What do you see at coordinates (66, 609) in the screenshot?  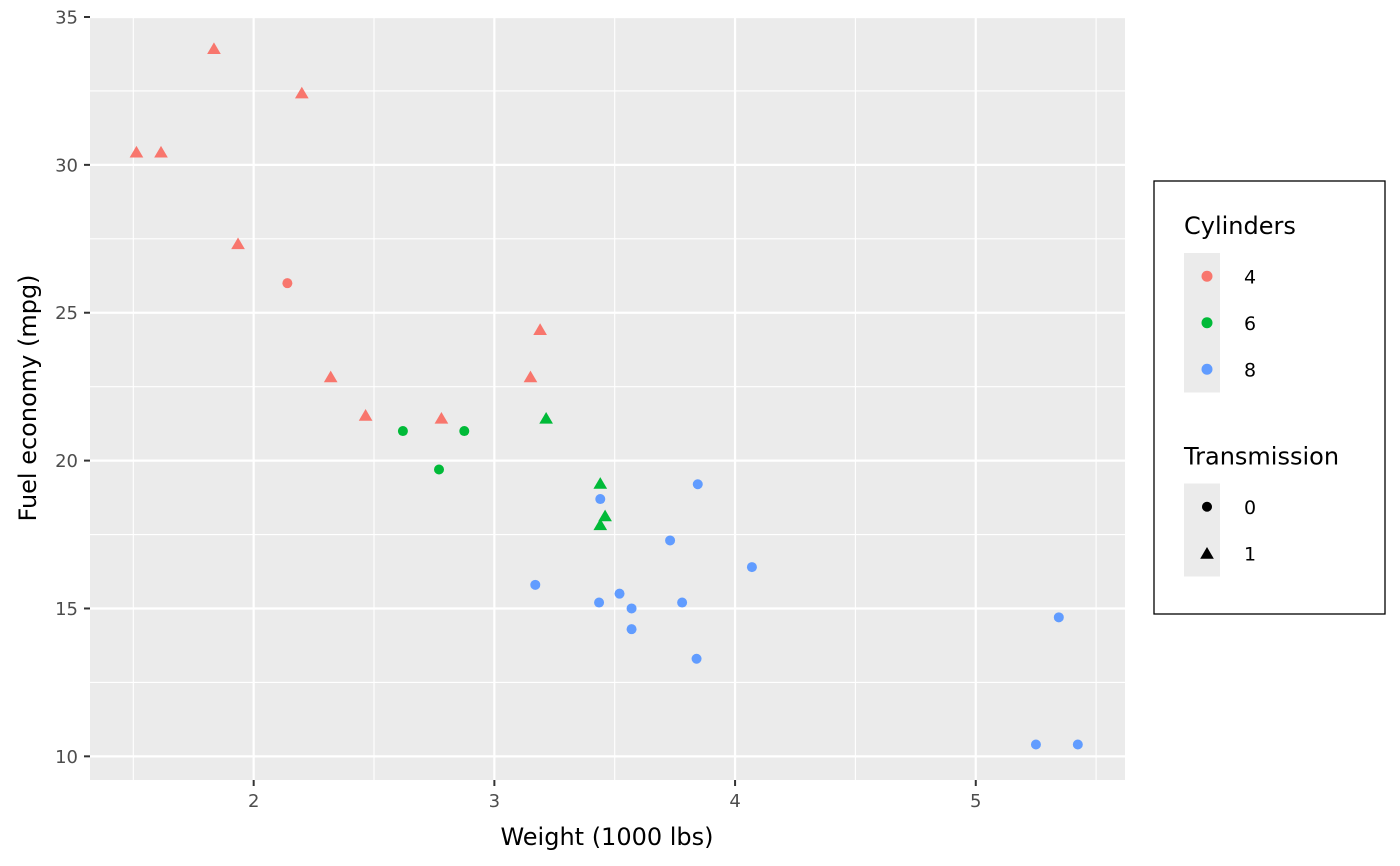 I see `y-tick-label: 15` at bounding box center [66, 609].